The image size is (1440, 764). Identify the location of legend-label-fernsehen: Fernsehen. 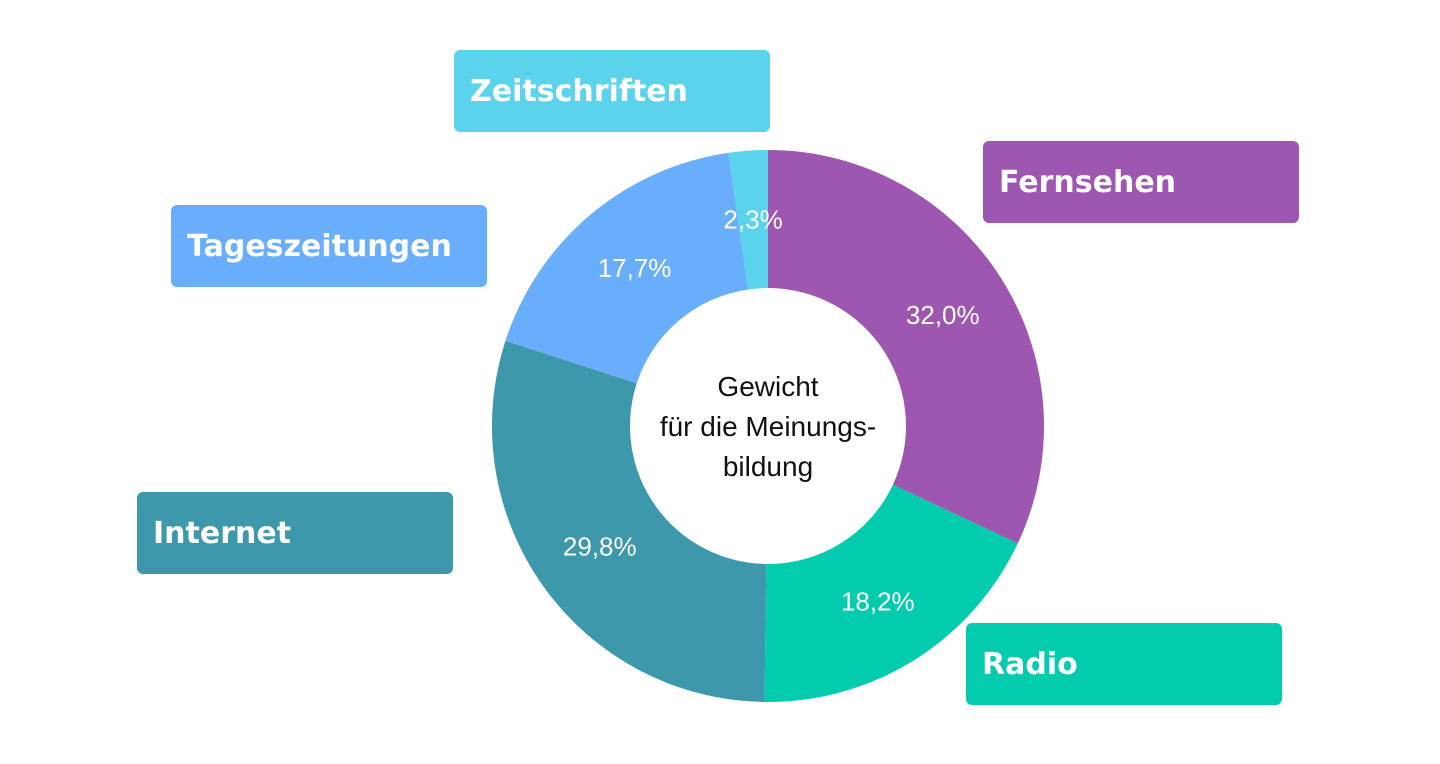
(1088, 182).